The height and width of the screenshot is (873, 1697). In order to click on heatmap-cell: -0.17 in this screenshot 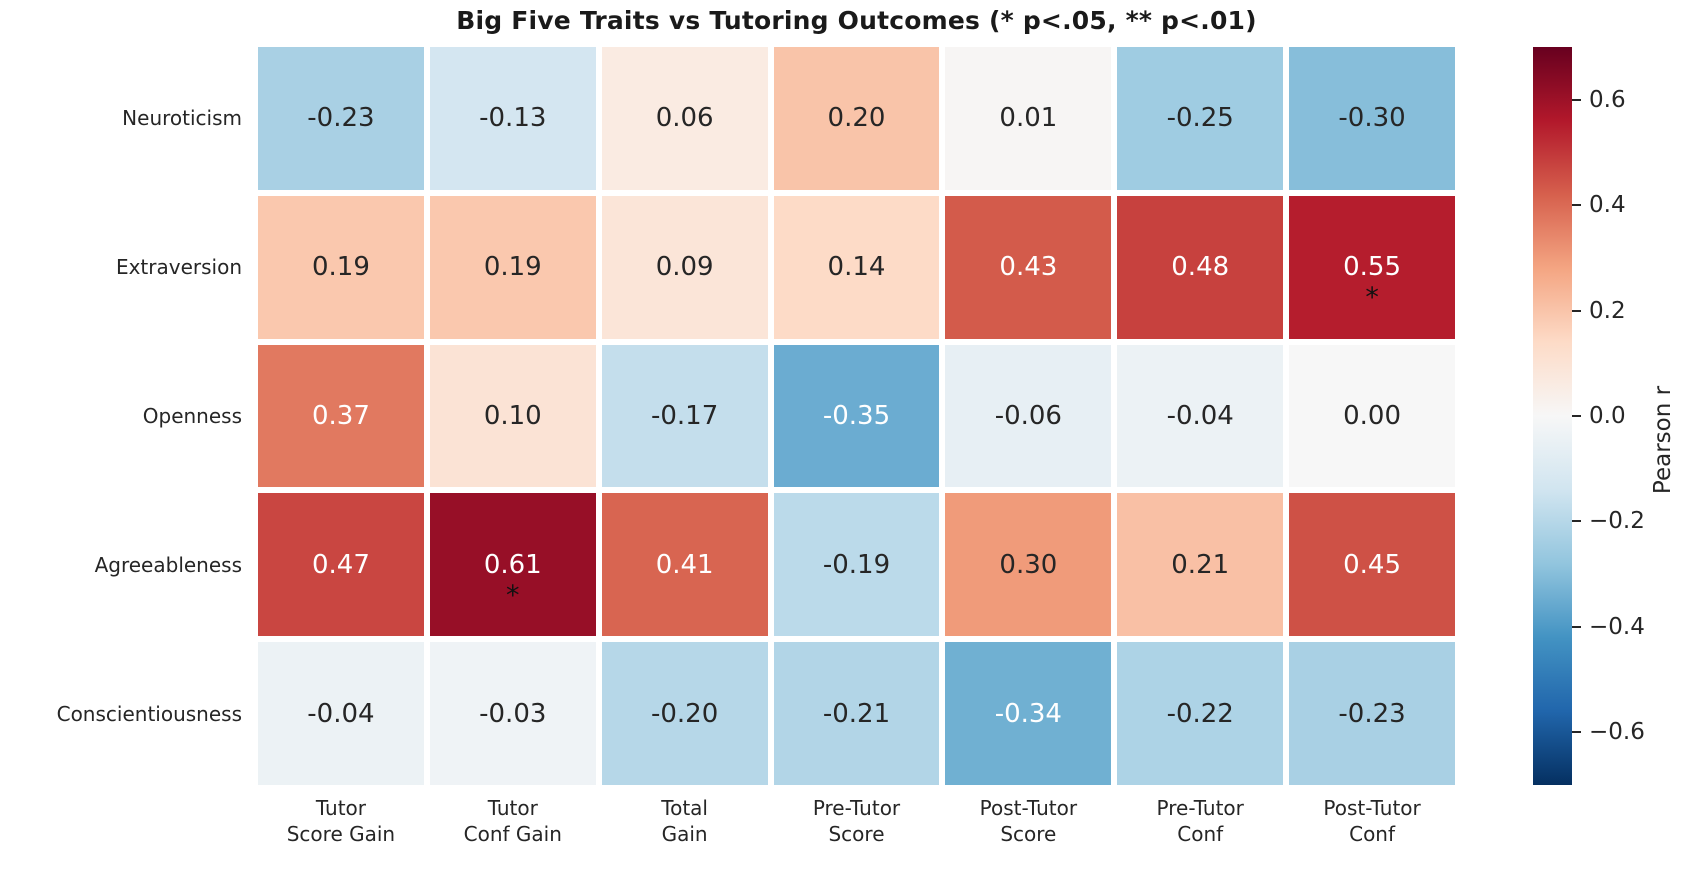, I will do `click(684, 416)`.